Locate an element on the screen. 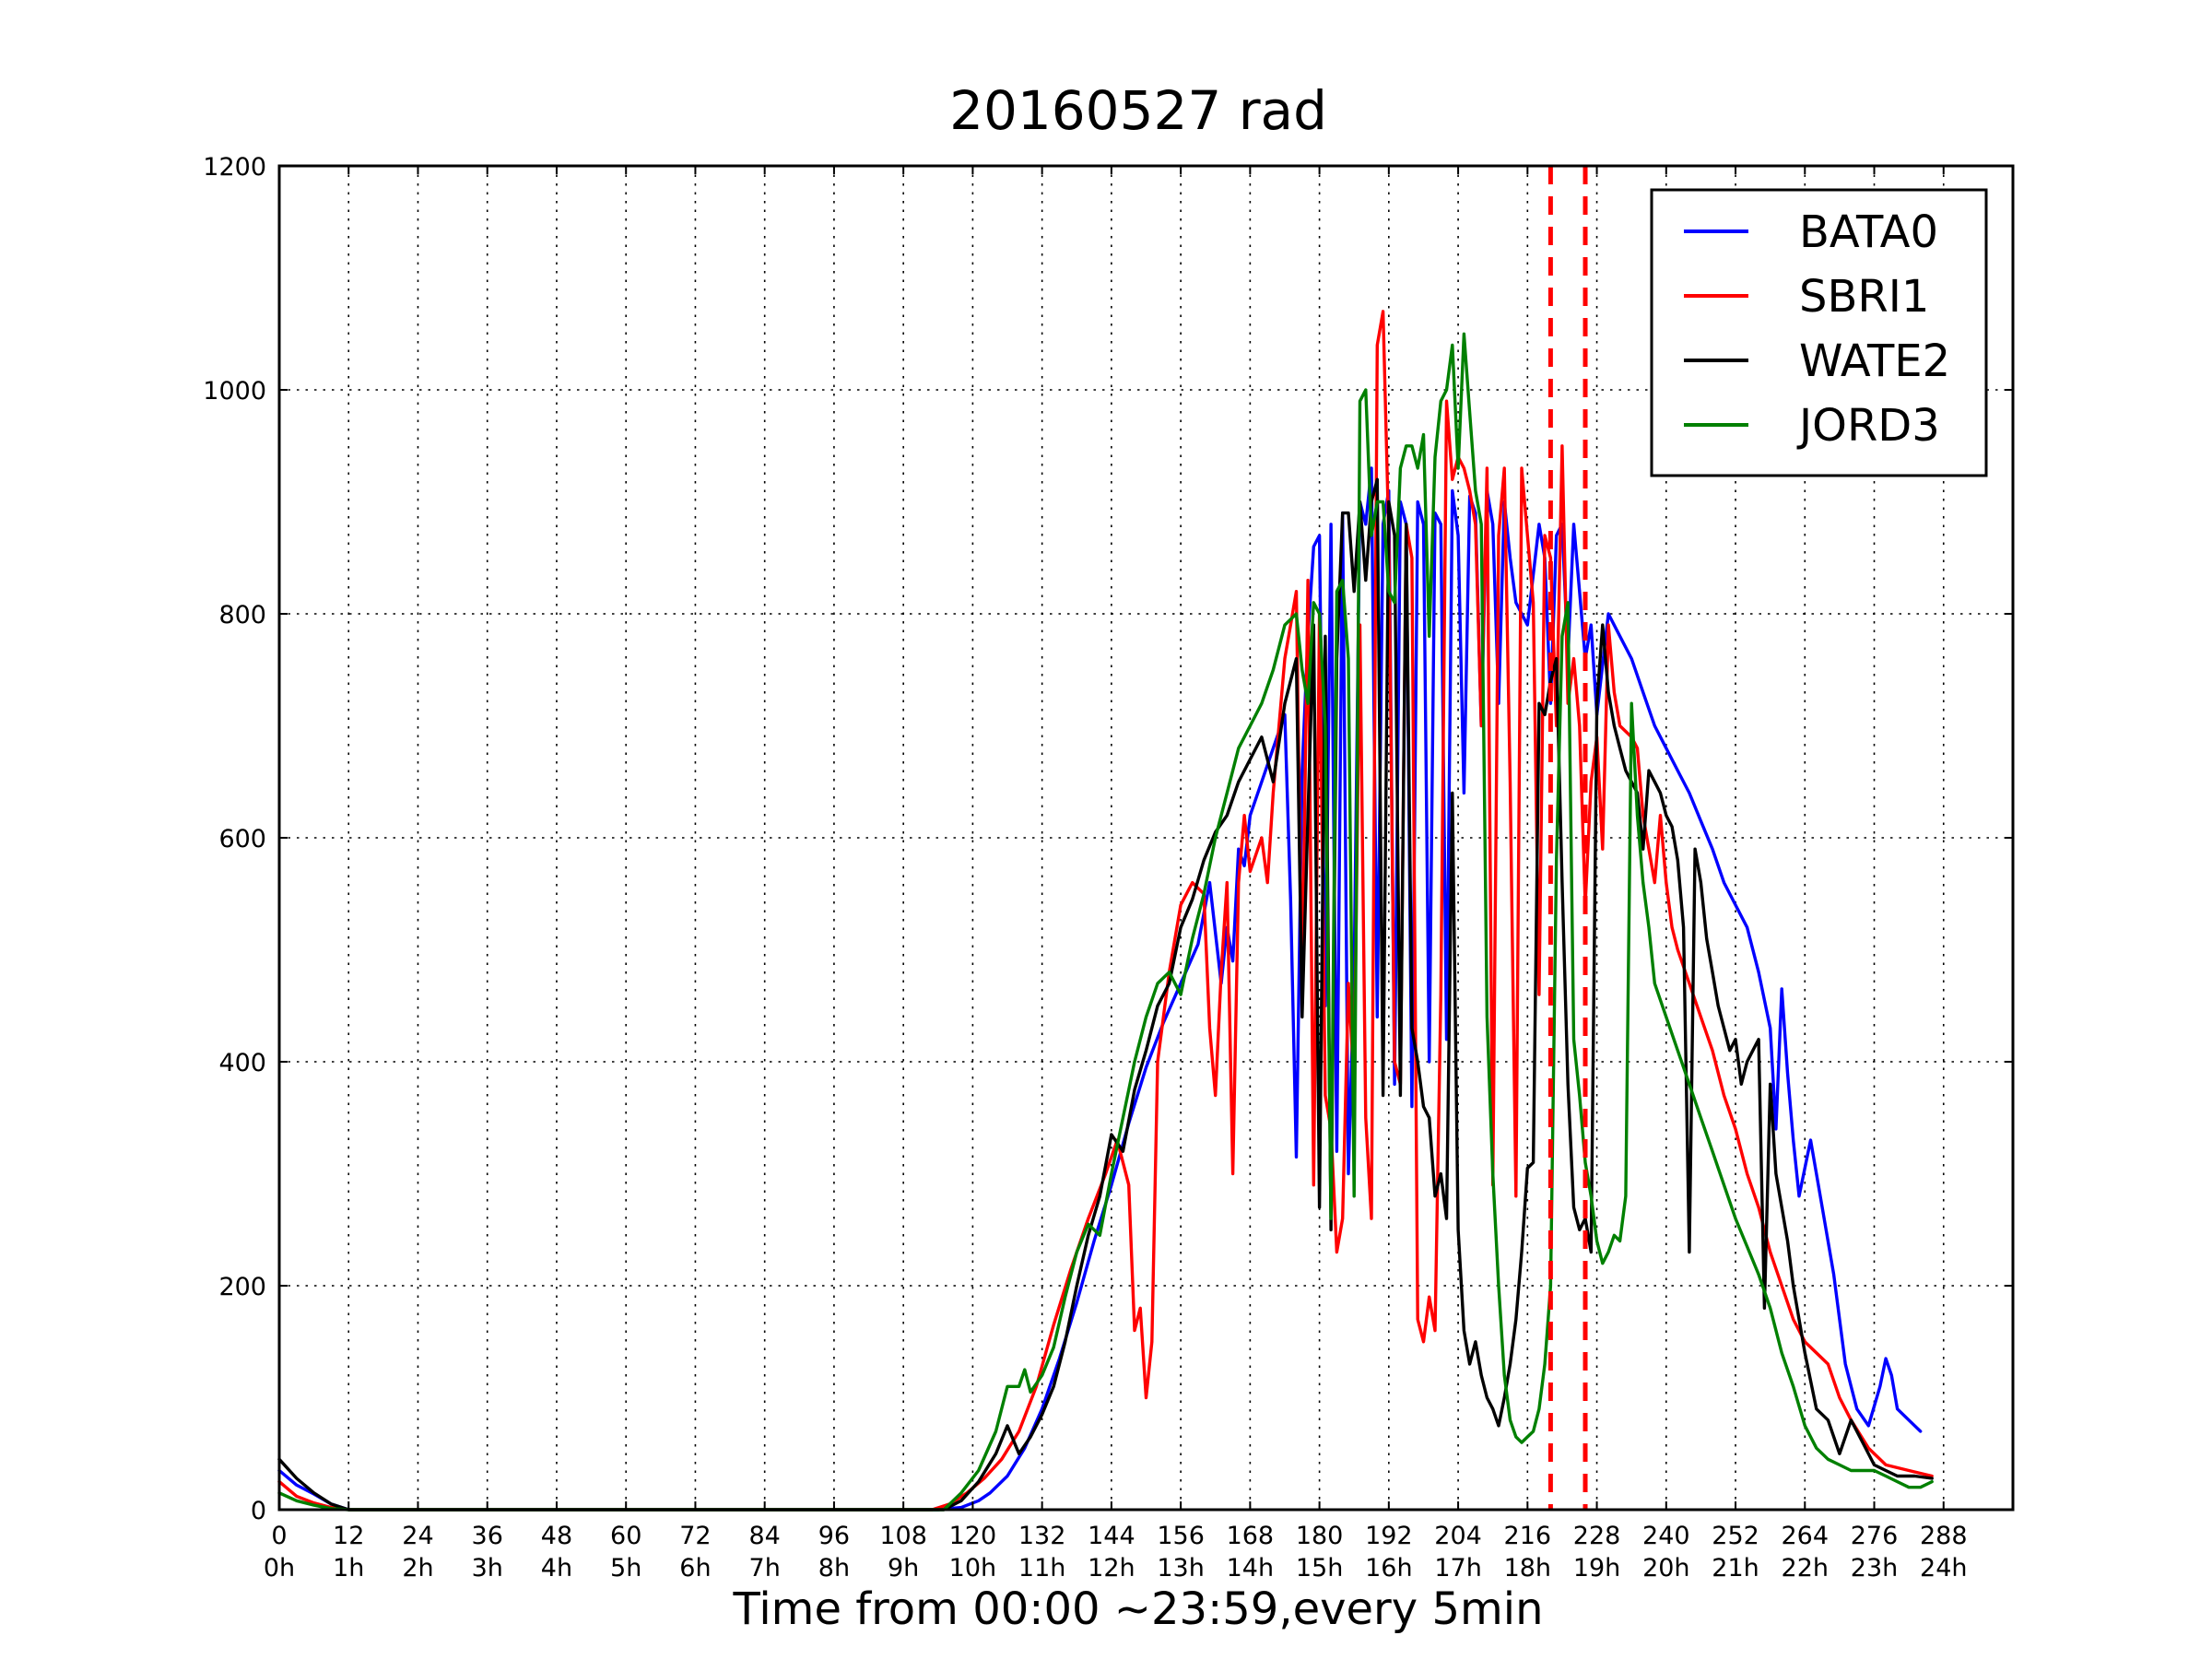 This screenshot has width=2212, height=1659. x-tick-label: 192 is located at coordinates (1389, 1536).